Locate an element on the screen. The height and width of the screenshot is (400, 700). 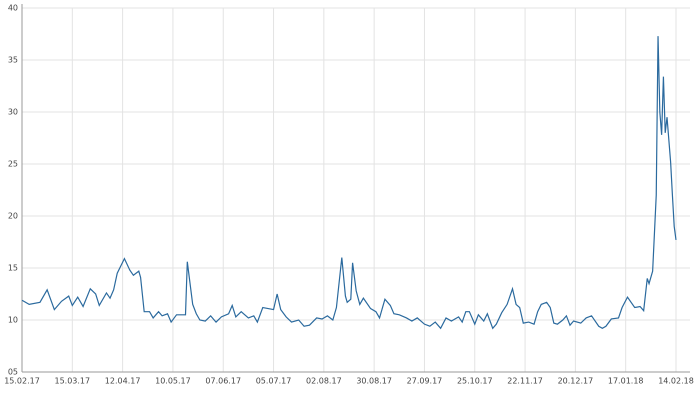
x-tick-label: 27.09.17 is located at coordinates (425, 381).